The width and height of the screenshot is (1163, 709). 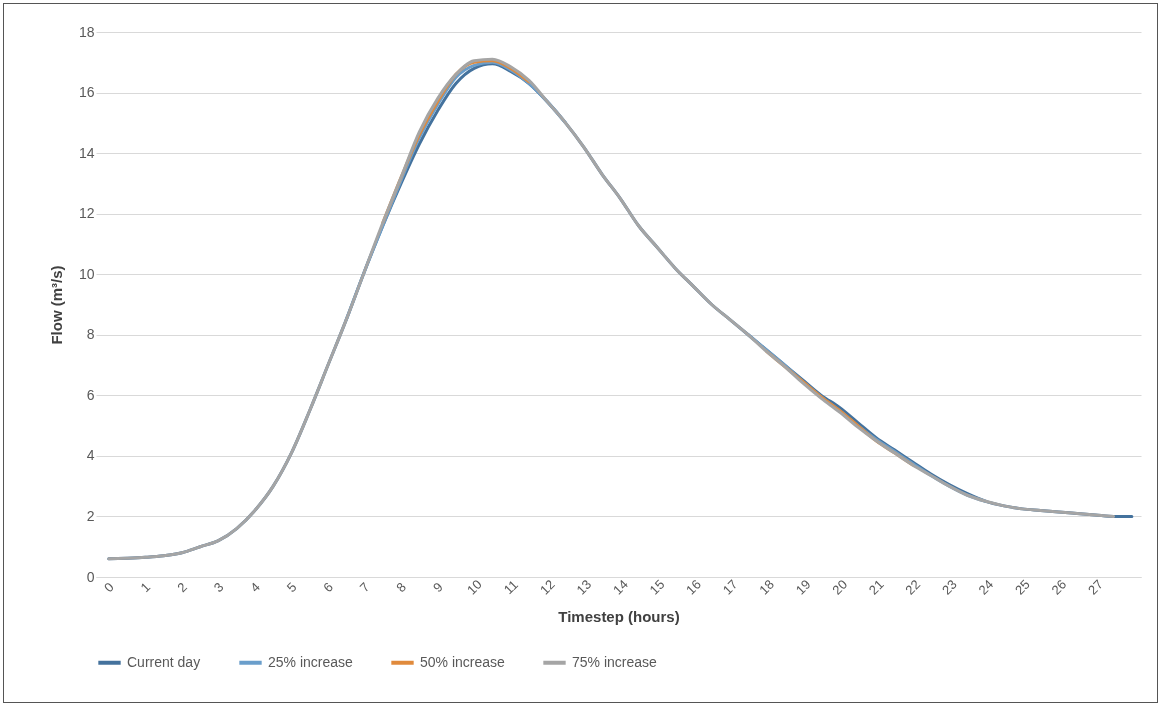 What do you see at coordinates (620, 587) in the screenshot?
I see `x-tick-label: 14` at bounding box center [620, 587].